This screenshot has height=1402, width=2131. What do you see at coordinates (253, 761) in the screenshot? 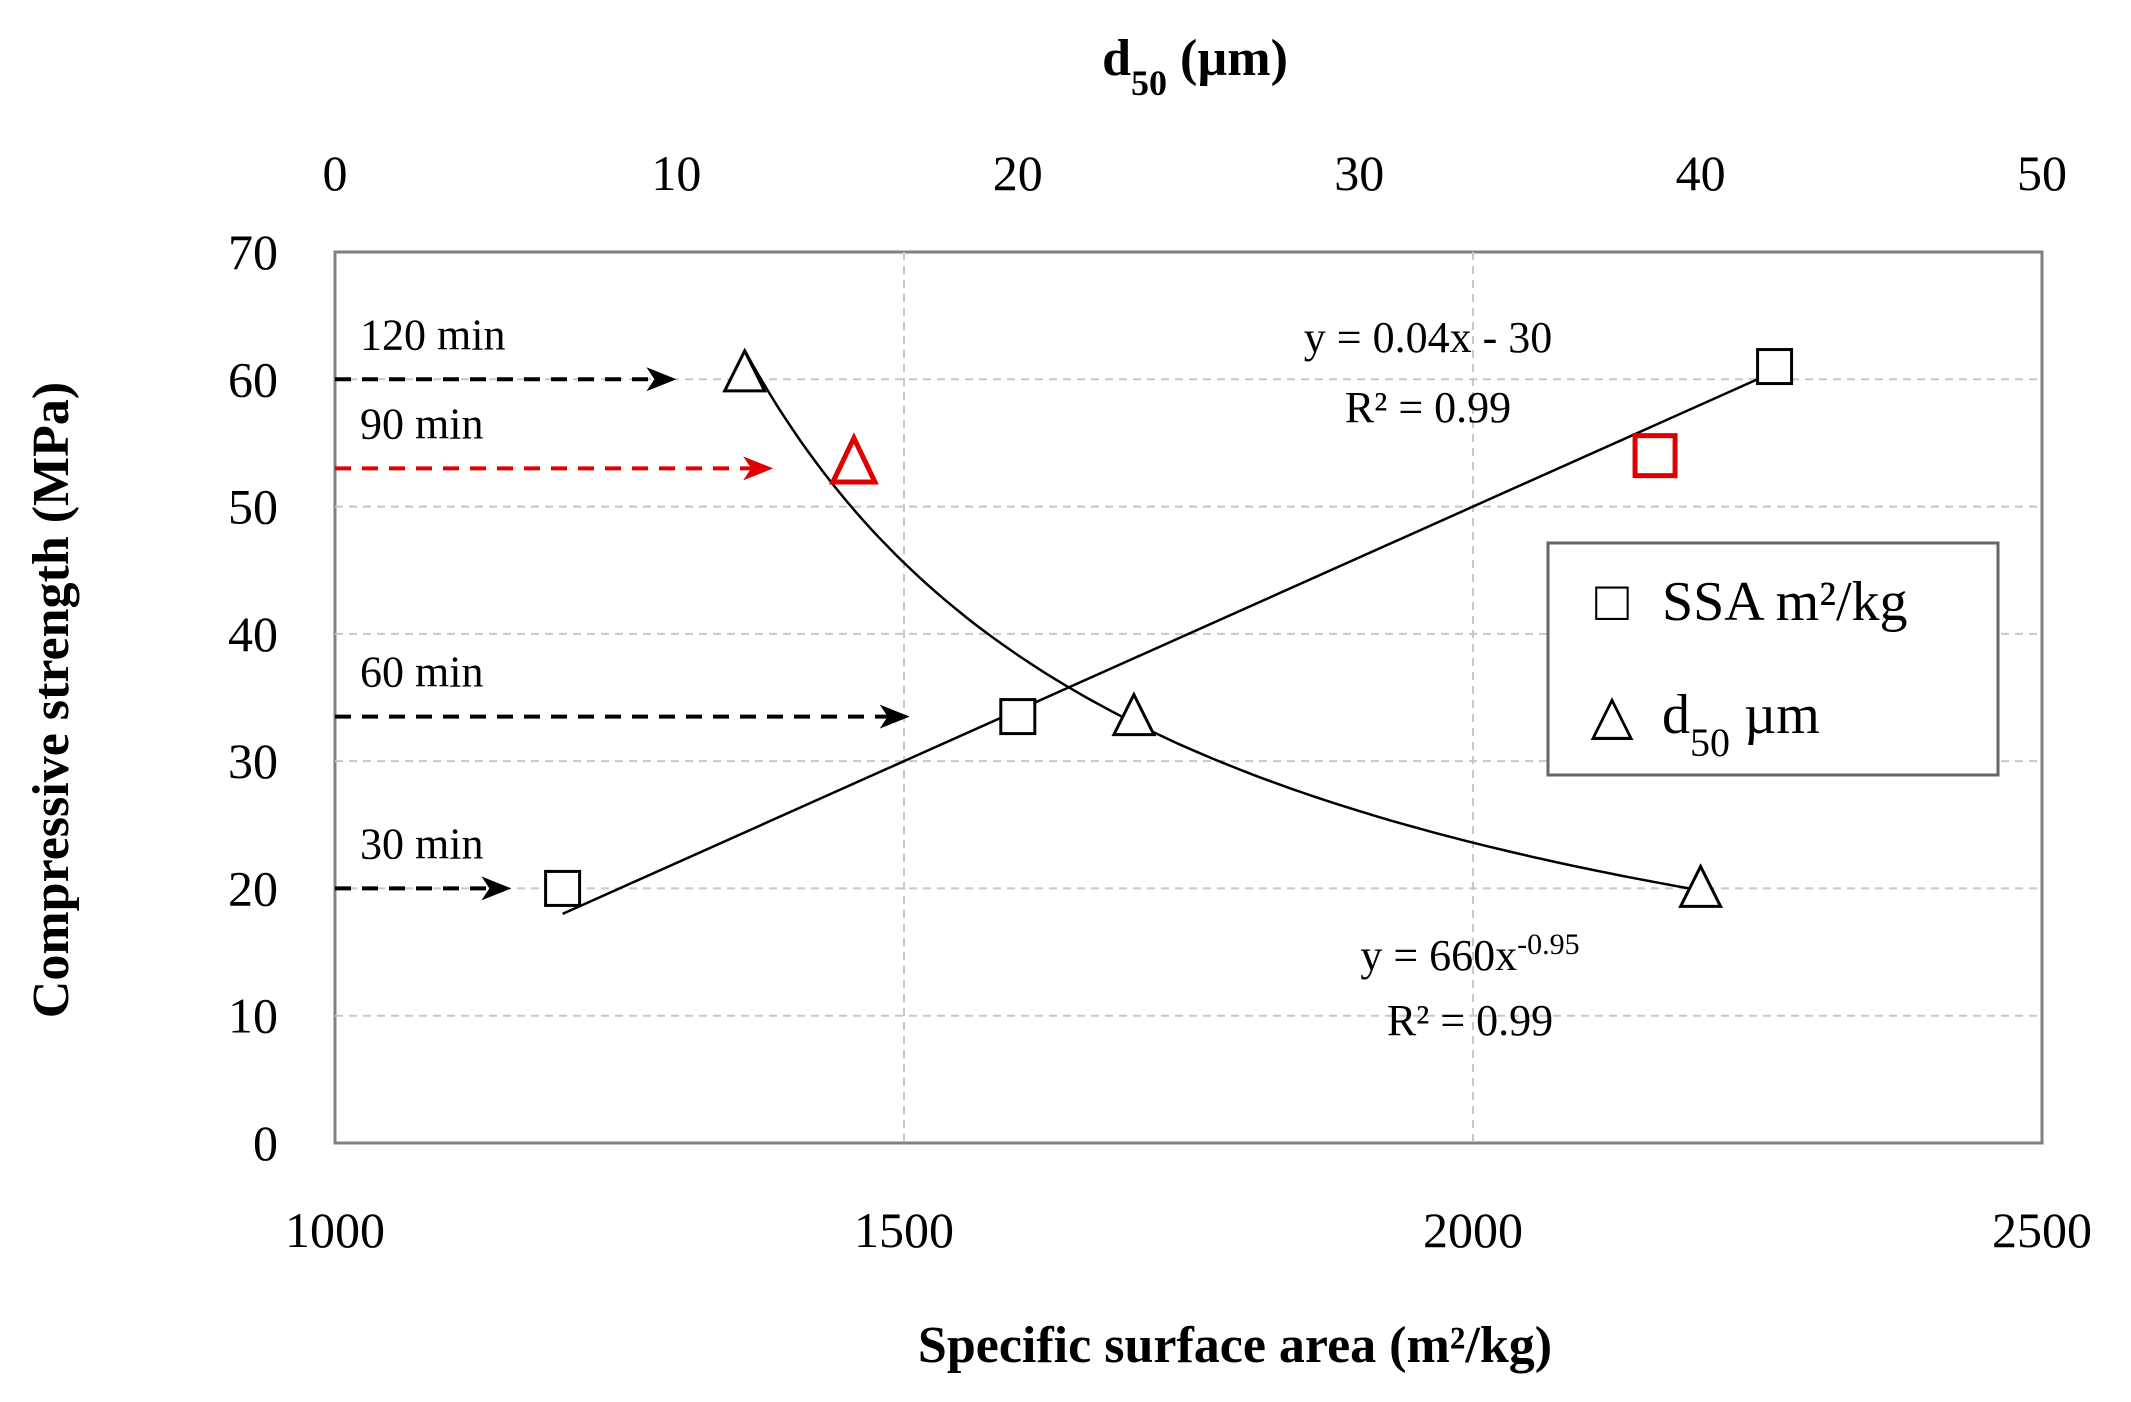
I see `y-tick-label: 30` at bounding box center [253, 761].